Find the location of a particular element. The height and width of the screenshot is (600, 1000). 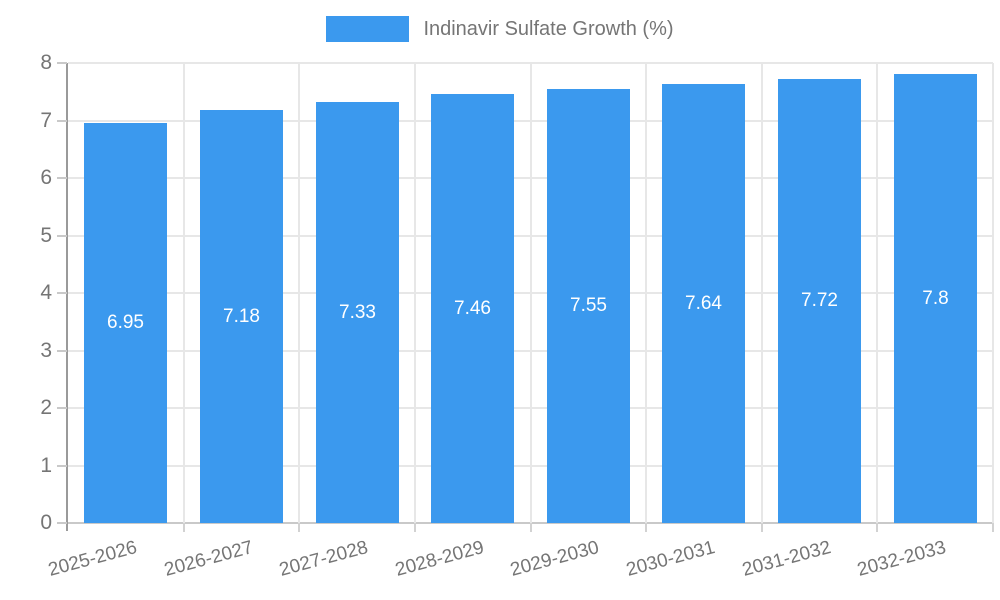

bar-value-label: 7.72 is located at coordinates (819, 300).